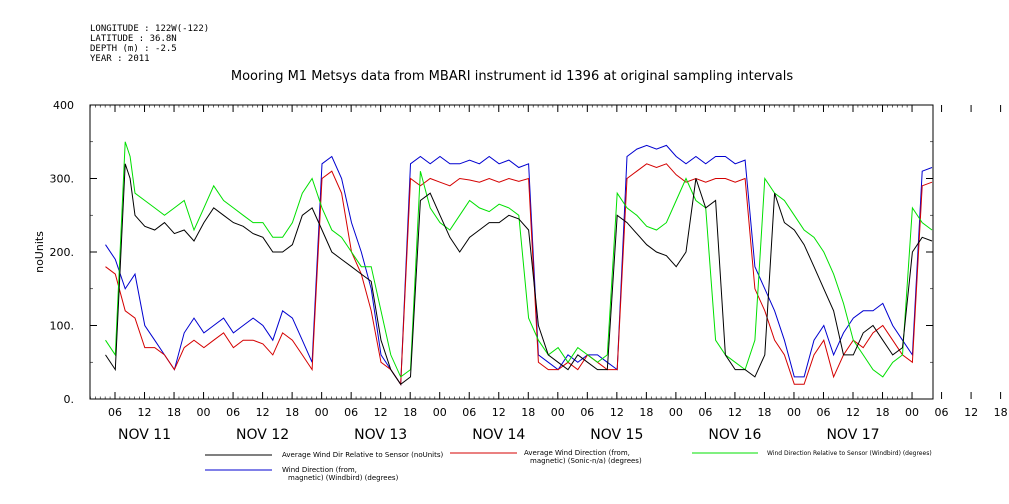 The image size is (1009, 504). I want to click on y-tick-label: 300., so click(62, 179).